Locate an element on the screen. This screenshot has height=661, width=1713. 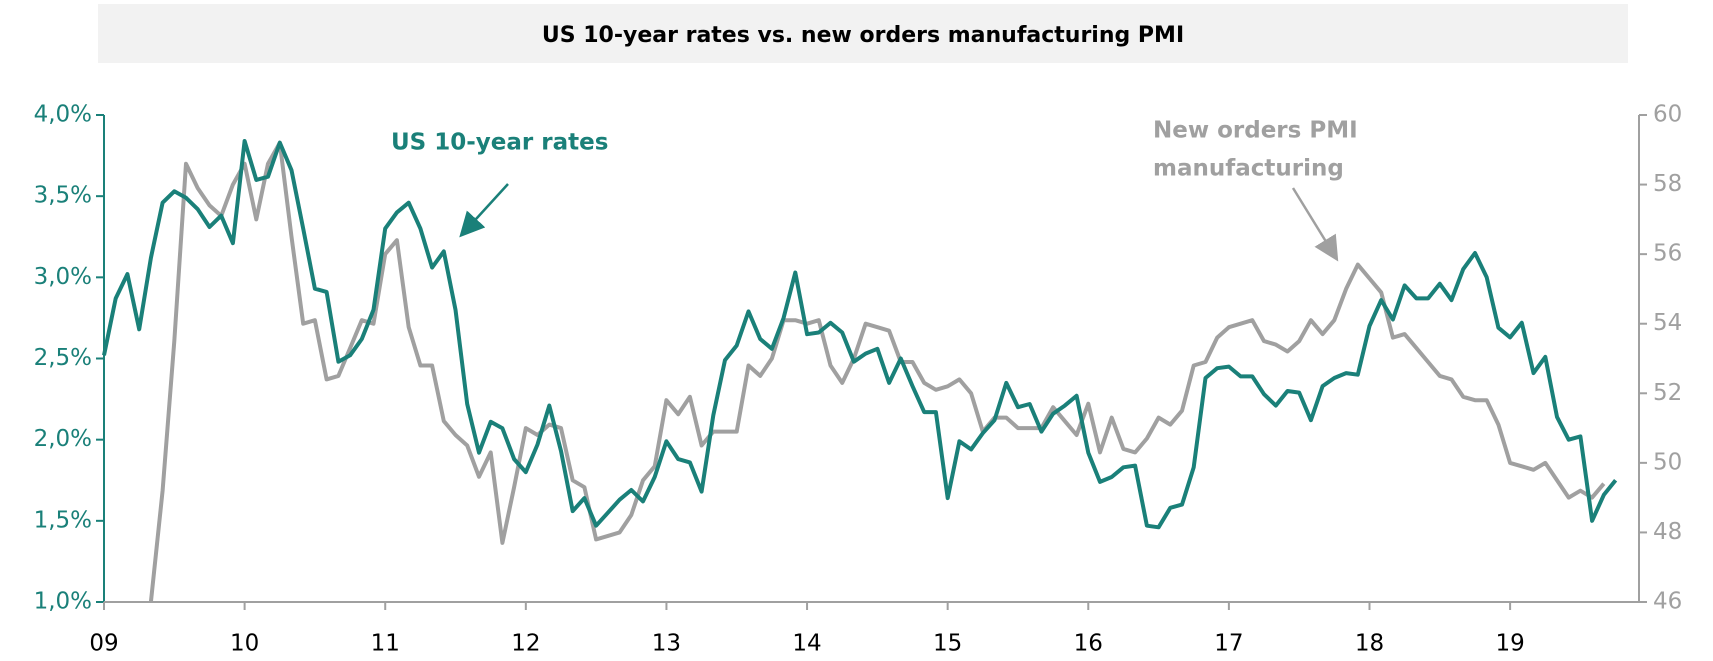
x-tick-label: 15 is located at coordinates (947, 644).